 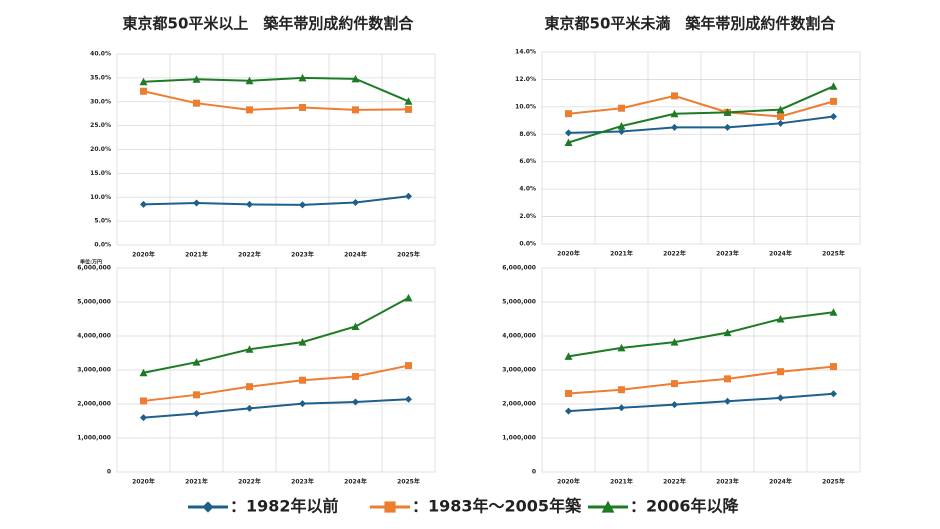 I want to click on y-tick-label: 15.0%, so click(x=100, y=173).